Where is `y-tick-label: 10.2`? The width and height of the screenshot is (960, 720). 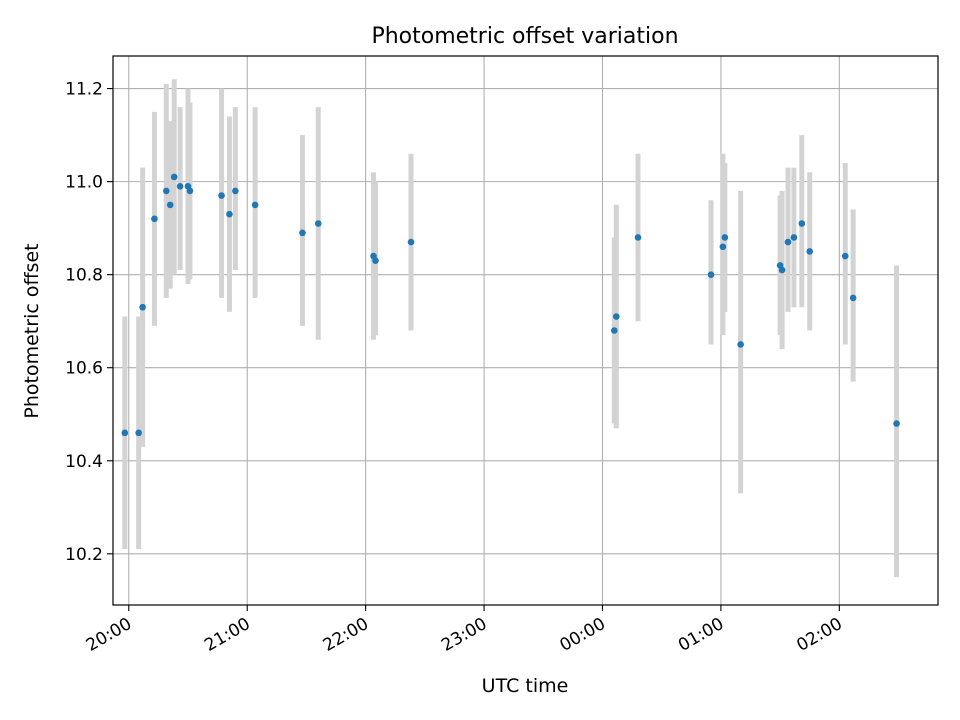
y-tick-label: 10.2 is located at coordinates (84, 555).